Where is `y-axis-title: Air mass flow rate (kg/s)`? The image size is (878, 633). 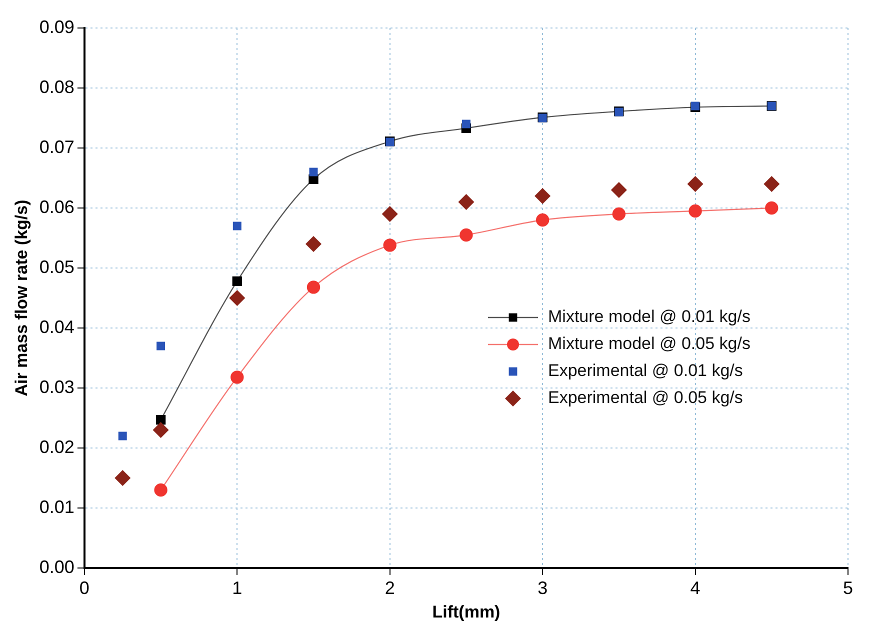 y-axis-title: Air mass flow rate (kg/s) is located at coordinates (21, 298).